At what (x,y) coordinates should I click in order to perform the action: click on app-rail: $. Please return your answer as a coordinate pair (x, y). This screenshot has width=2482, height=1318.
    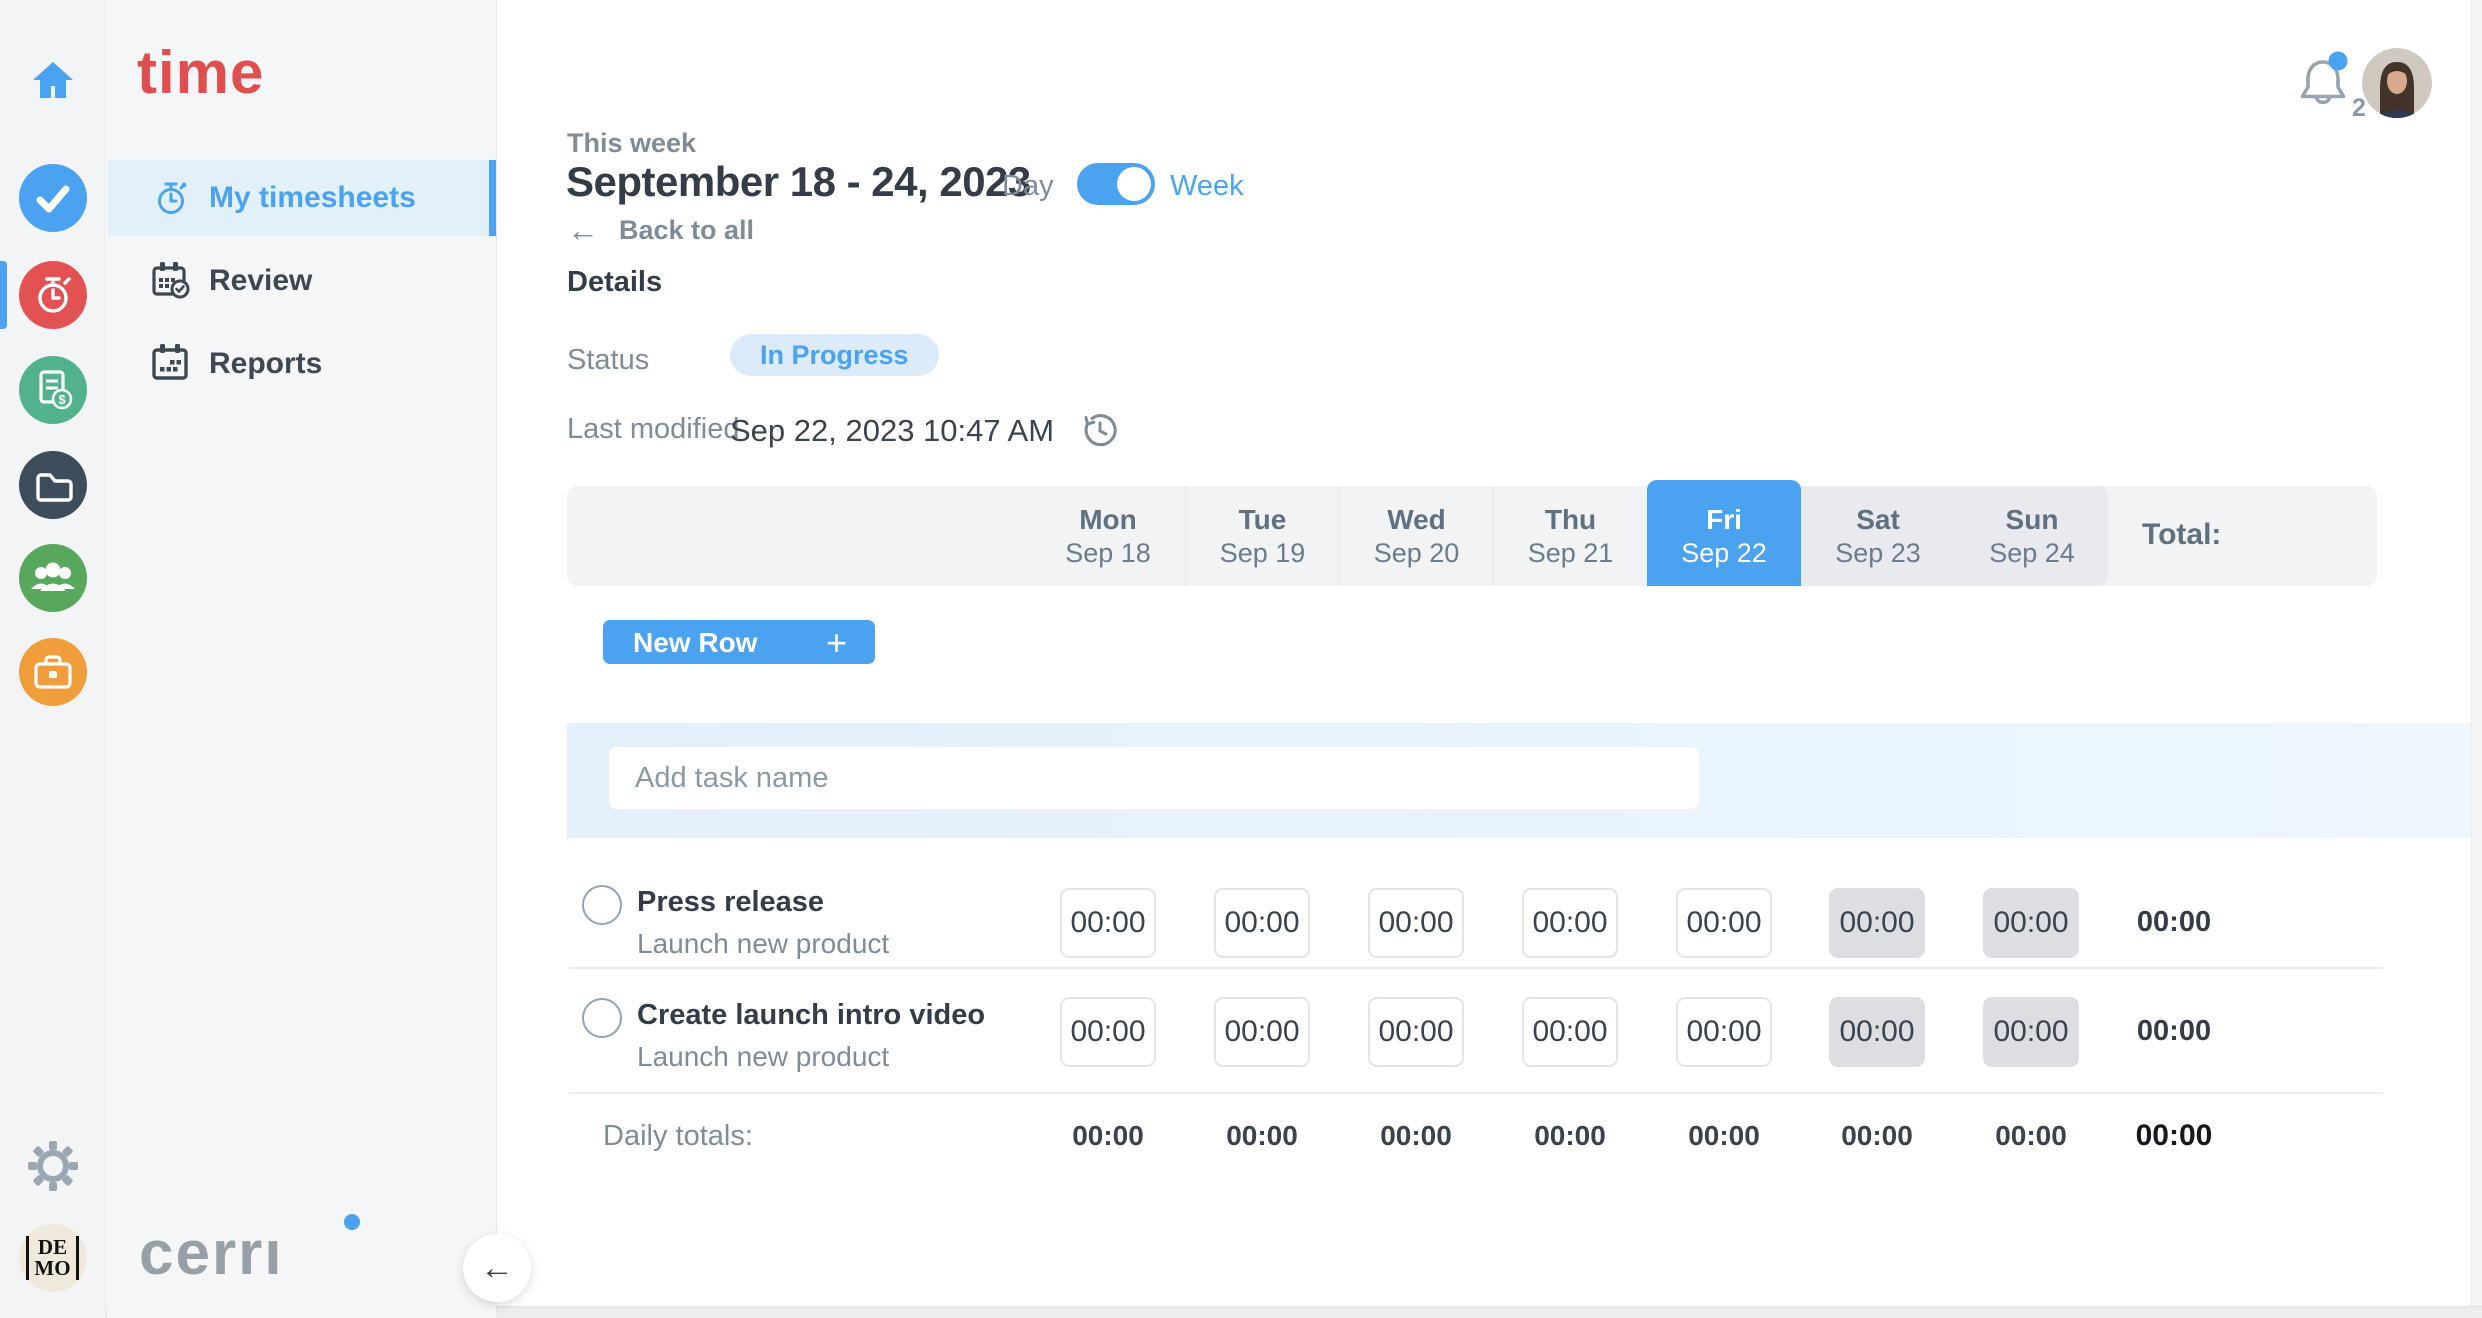
    Looking at the image, I should click on (53, 659).